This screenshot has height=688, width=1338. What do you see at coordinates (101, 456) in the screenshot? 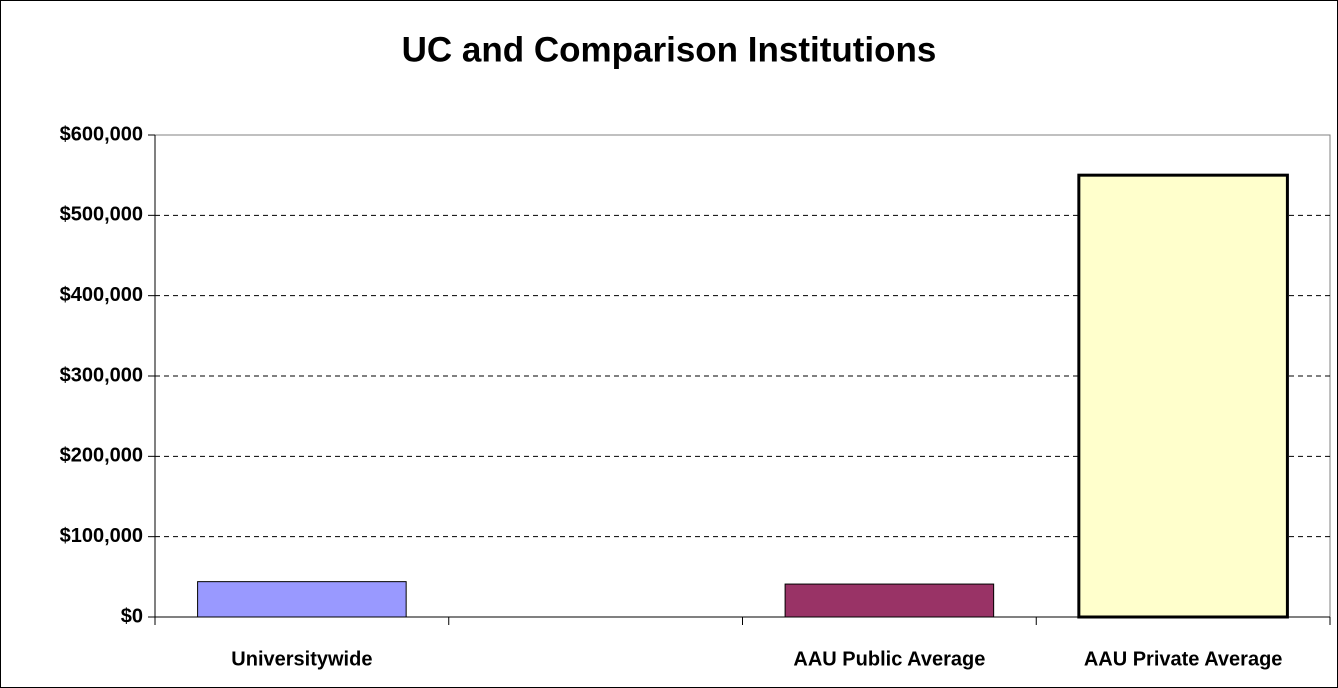
I see `y-tick-label: $200,000` at bounding box center [101, 456].